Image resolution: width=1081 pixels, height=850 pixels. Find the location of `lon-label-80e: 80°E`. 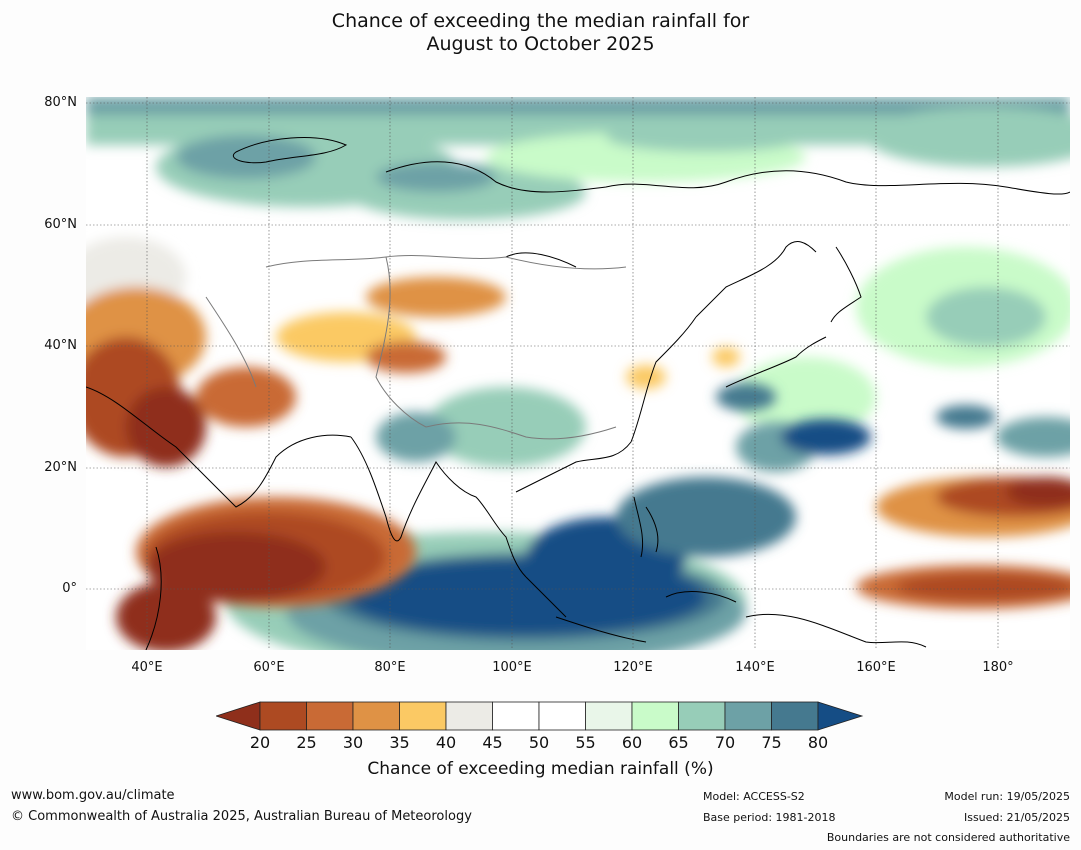

lon-label-80e: 80°E is located at coordinates (390, 667).